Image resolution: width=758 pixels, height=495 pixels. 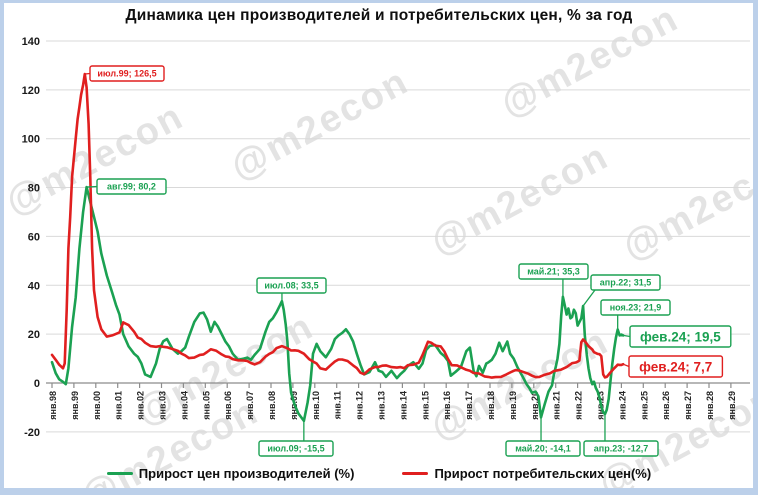 I want to click on annotation-label: апр.22; 31,5, so click(x=625, y=283).